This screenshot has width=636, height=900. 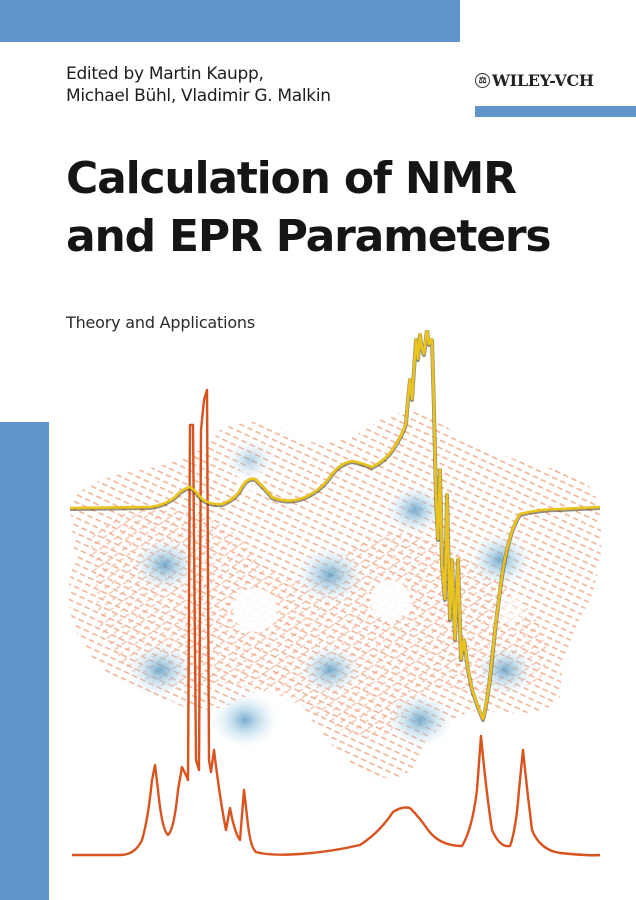 I want to click on publisher-accent-bar, so click(x=555, y=111).